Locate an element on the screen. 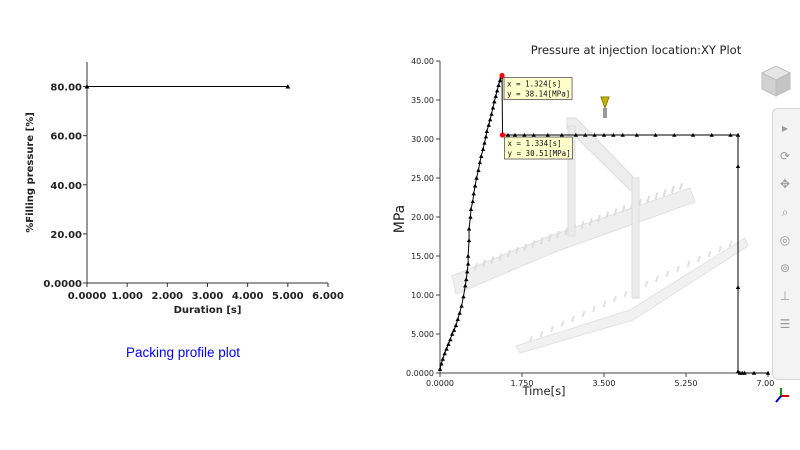 The width and height of the screenshot is (800, 450). y-tick-label: 60.00 is located at coordinates (66, 137).